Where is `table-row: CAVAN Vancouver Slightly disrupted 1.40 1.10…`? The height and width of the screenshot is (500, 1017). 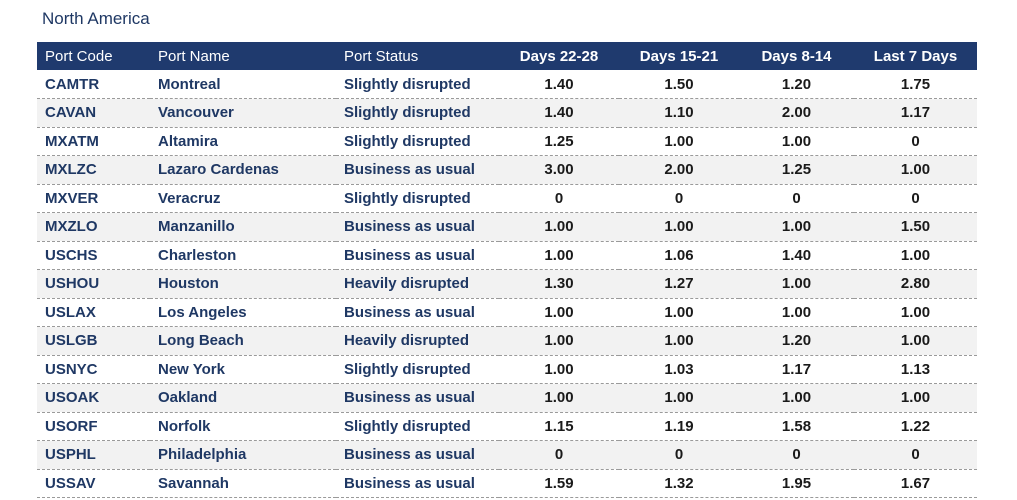
table-row: CAVAN Vancouver Slightly disrupted 1.40 1.10… is located at coordinates (507, 113).